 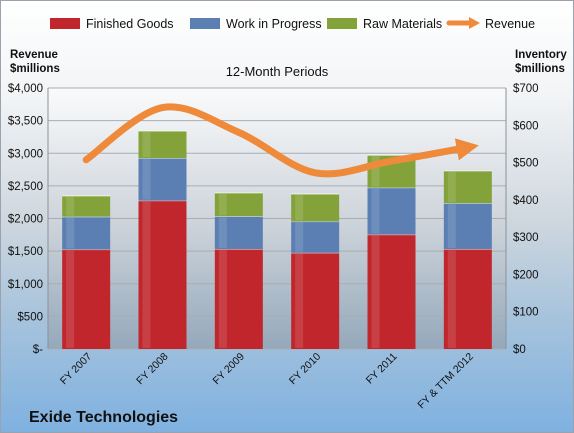 I want to click on right-axis-ticks: $0 $100 $200 $300 $400 $500 $600 $700, so click(x=526, y=219).